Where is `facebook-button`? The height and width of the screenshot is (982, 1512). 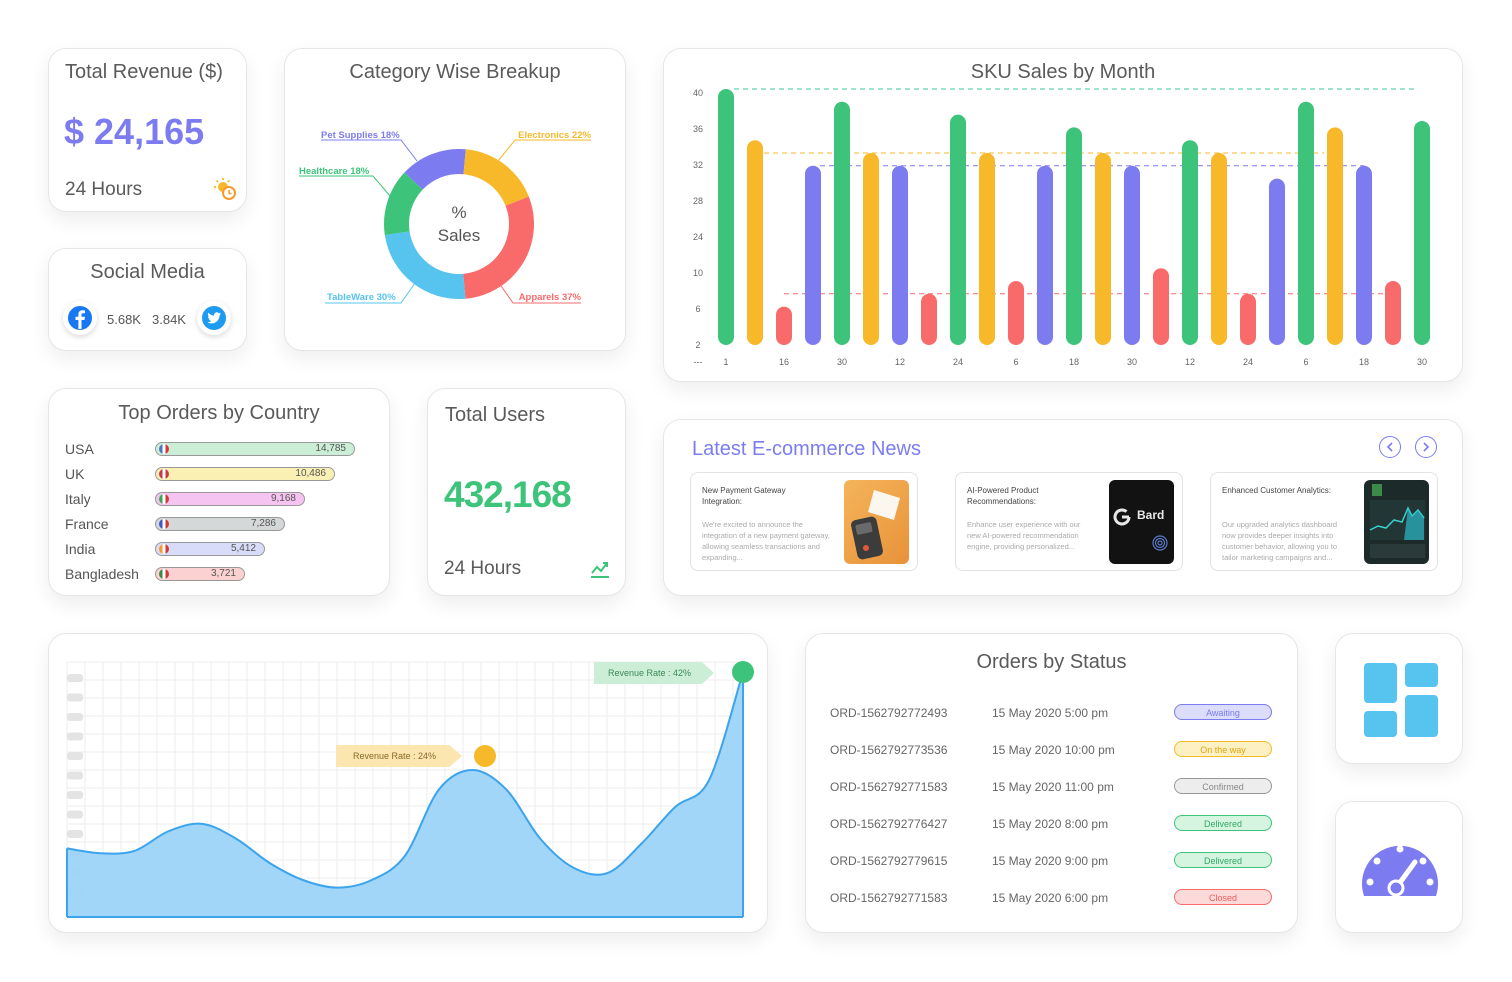
facebook-button is located at coordinates (80, 318).